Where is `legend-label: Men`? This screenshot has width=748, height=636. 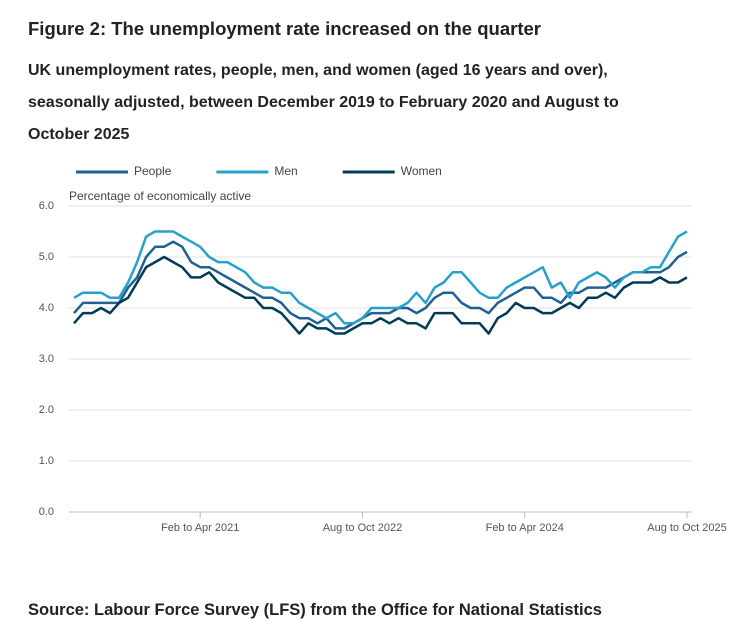 legend-label: Men is located at coordinates (285, 171).